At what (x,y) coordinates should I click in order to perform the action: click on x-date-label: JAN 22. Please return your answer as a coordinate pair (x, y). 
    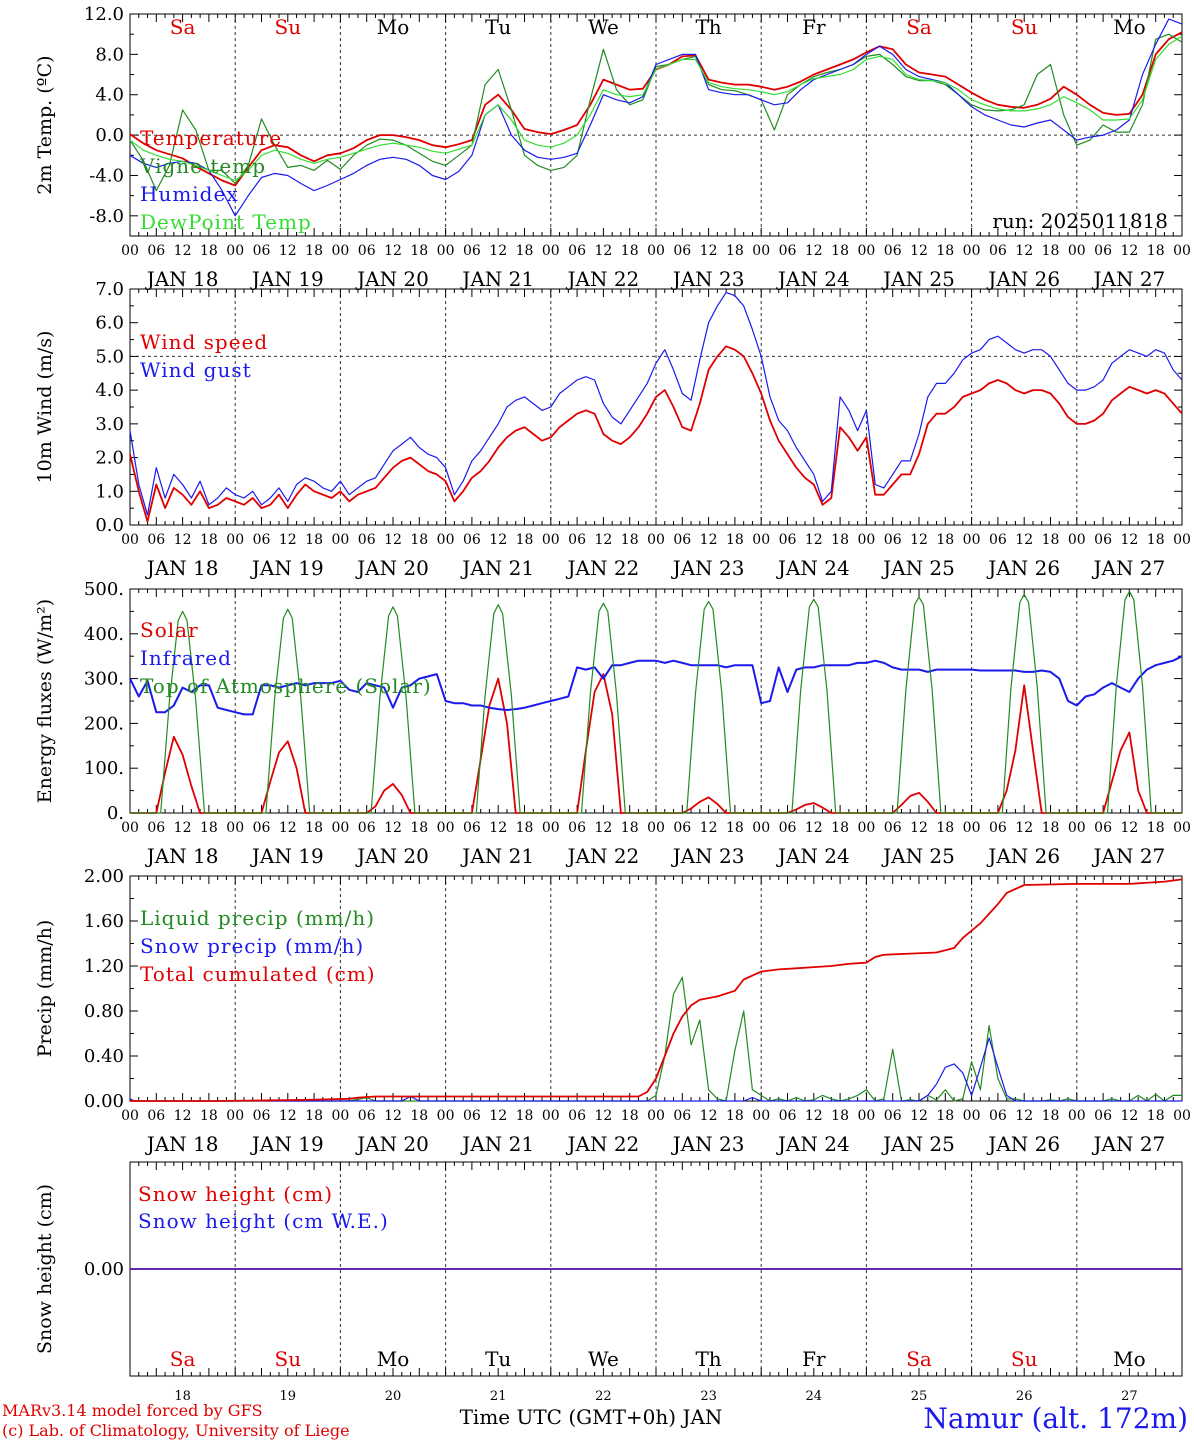
    Looking at the image, I should click on (603, 856).